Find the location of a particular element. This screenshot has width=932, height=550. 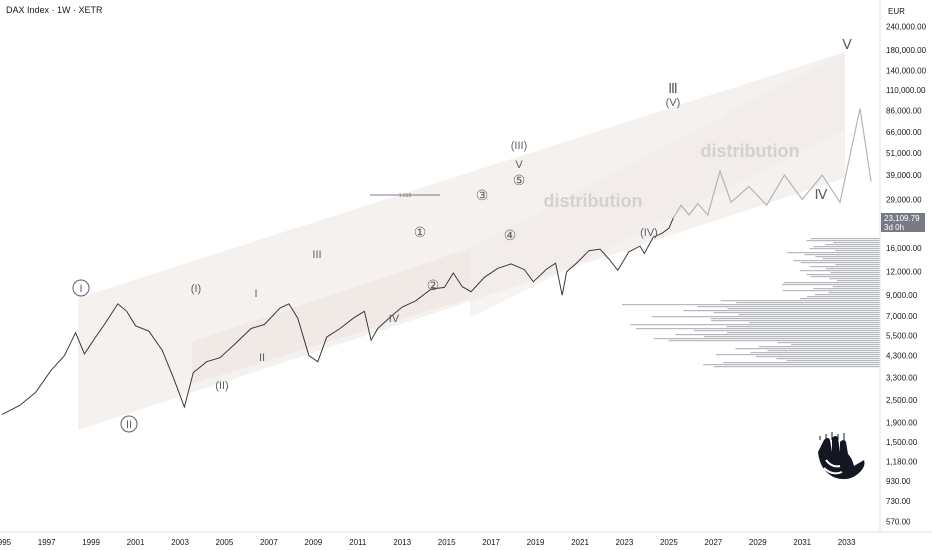

x-tick-label: 1995 is located at coordinates (6, 542).